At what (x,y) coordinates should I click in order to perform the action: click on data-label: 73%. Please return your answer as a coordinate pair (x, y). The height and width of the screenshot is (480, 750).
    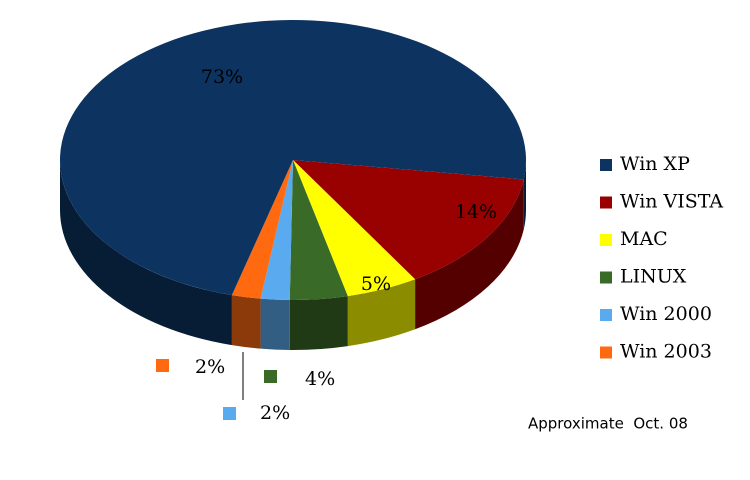
    Looking at the image, I should click on (222, 77).